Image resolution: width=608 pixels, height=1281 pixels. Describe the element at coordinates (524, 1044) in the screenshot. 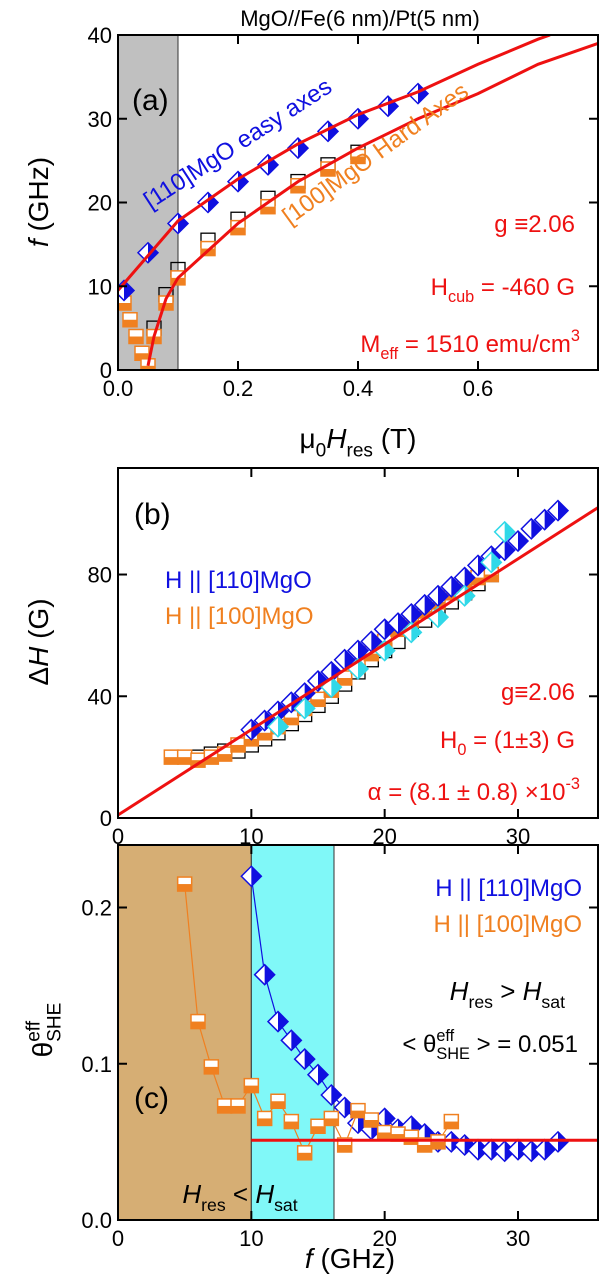

I see `text-part: > = 0.051` at that location.